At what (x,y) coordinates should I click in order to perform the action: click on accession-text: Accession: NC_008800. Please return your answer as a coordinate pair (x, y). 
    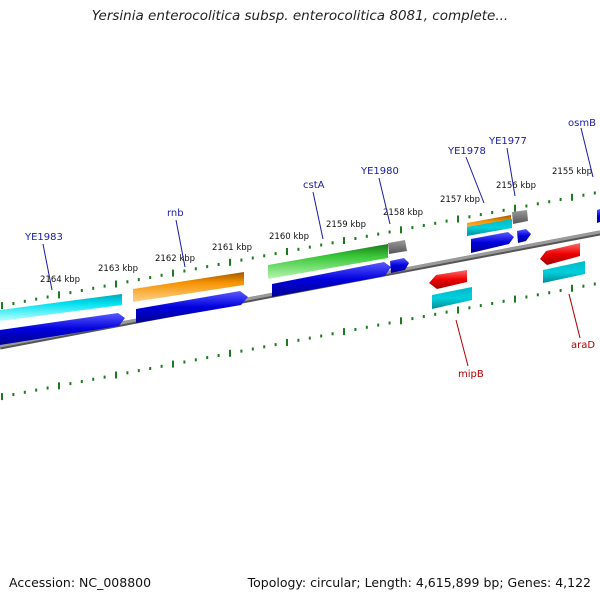
    Looking at the image, I should click on (80, 582).